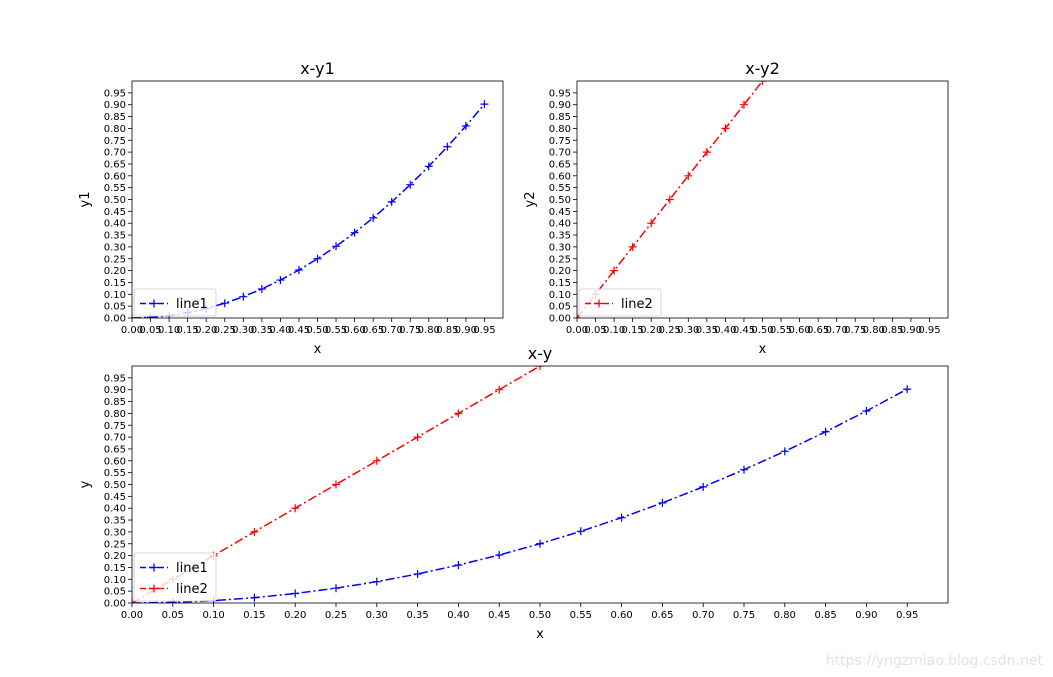 The width and height of the screenshot is (1053, 677). I want to click on legend: line1 line2, so click(175, 577).